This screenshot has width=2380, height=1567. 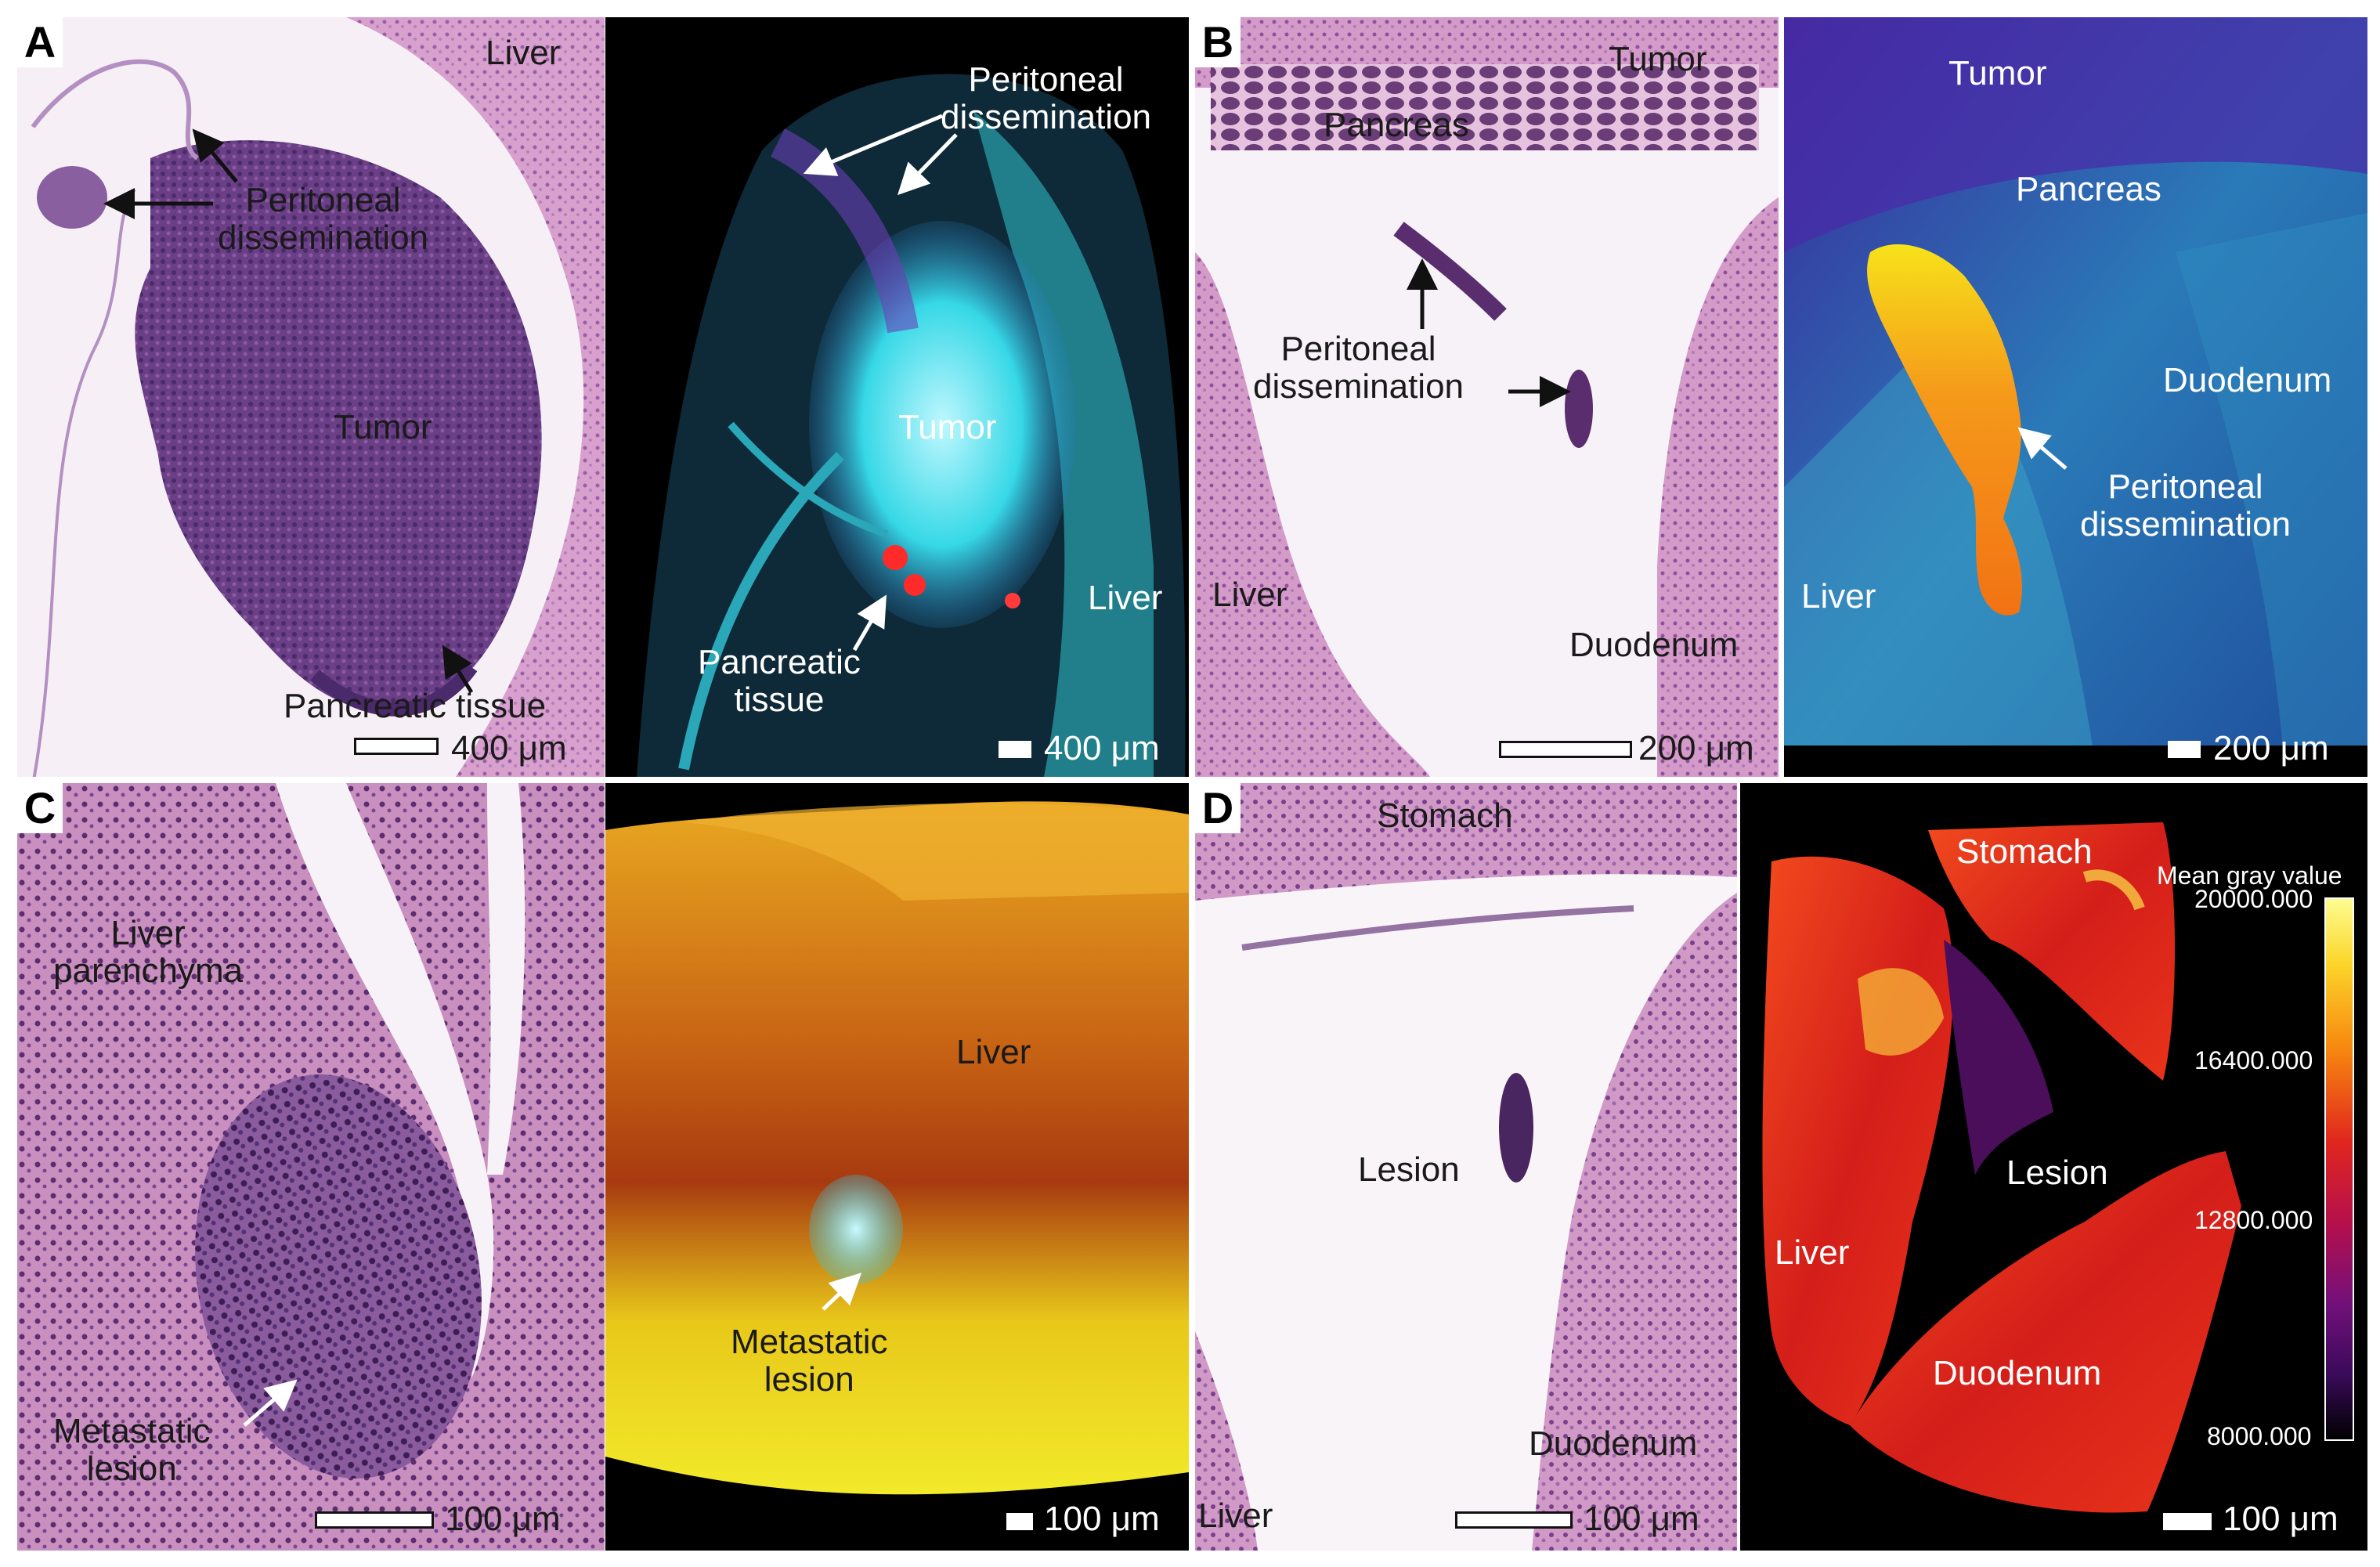 I want to click on he-tissue-image-b, so click(x=1487, y=397).